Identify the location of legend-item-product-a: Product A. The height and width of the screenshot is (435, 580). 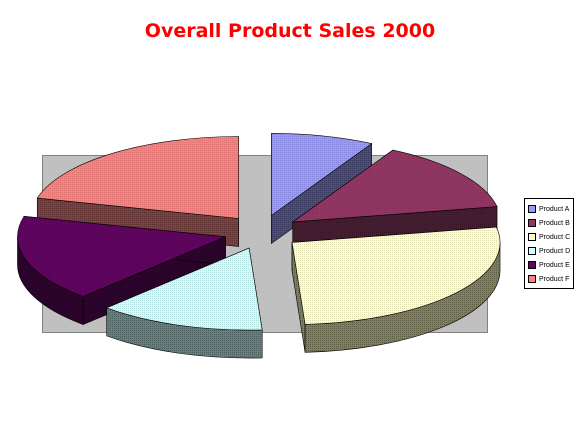
(549, 209).